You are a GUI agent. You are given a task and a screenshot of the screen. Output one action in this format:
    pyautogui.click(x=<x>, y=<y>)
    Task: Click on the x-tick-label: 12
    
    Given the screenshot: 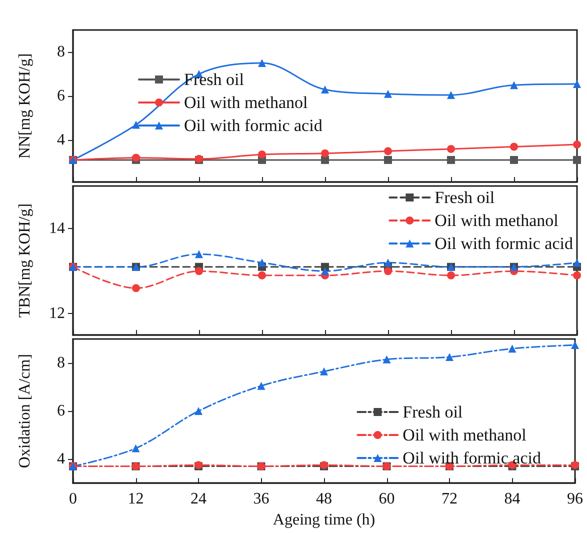 What is the action you would take?
    pyautogui.click(x=136, y=499)
    